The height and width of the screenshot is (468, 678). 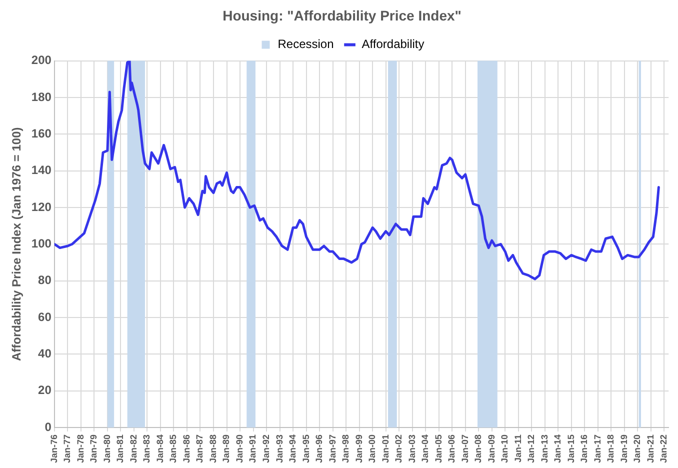 I want to click on x-tick-label: Jan-80, so click(x=107, y=449).